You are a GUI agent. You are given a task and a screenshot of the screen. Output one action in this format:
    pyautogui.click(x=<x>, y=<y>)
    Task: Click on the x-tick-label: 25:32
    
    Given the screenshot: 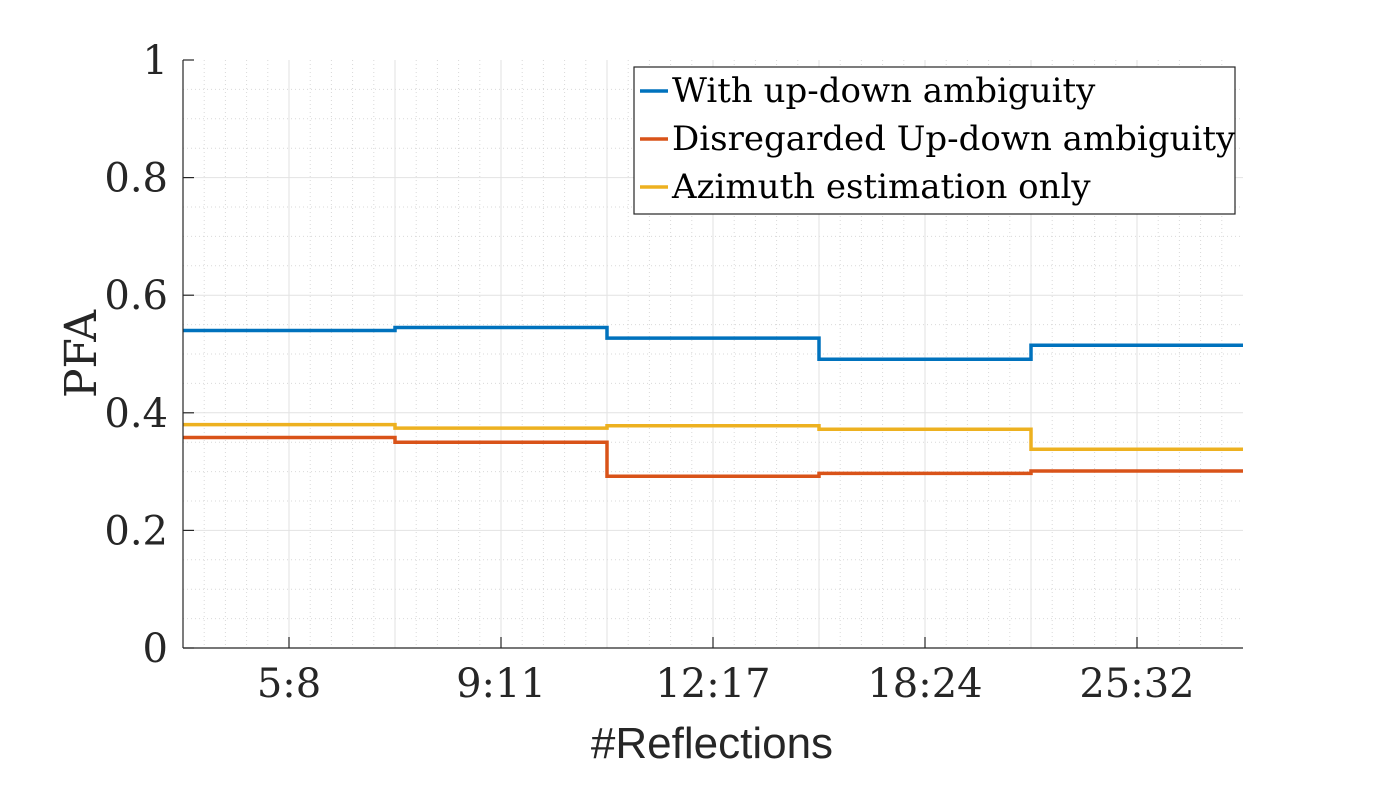 What is the action you would take?
    pyautogui.click(x=1136, y=684)
    